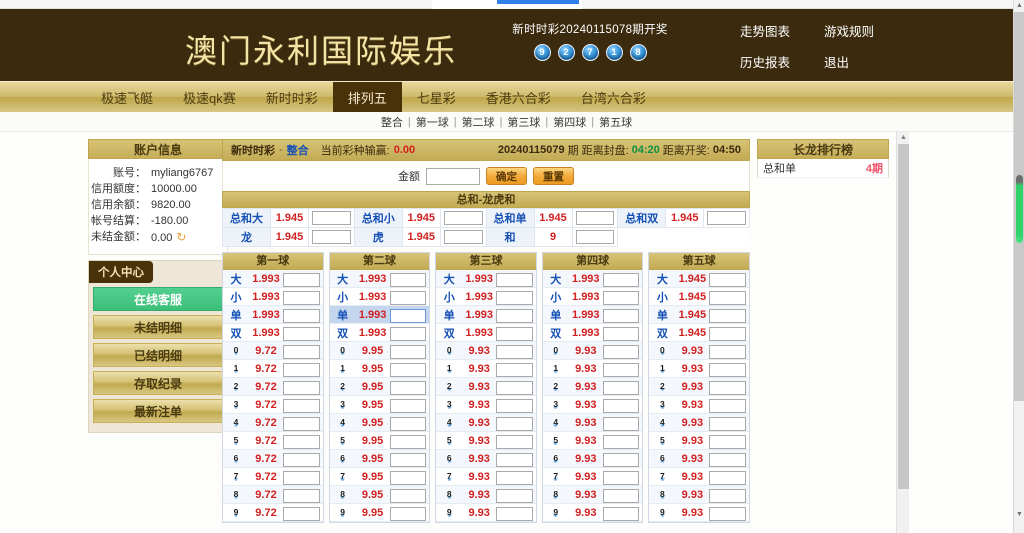 Image resolution: width=1024 pixels, height=533 pixels. Describe the element at coordinates (699, 333) in the screenshot. I see `ball-4-bs-row-3: 双 1.945` at that location.